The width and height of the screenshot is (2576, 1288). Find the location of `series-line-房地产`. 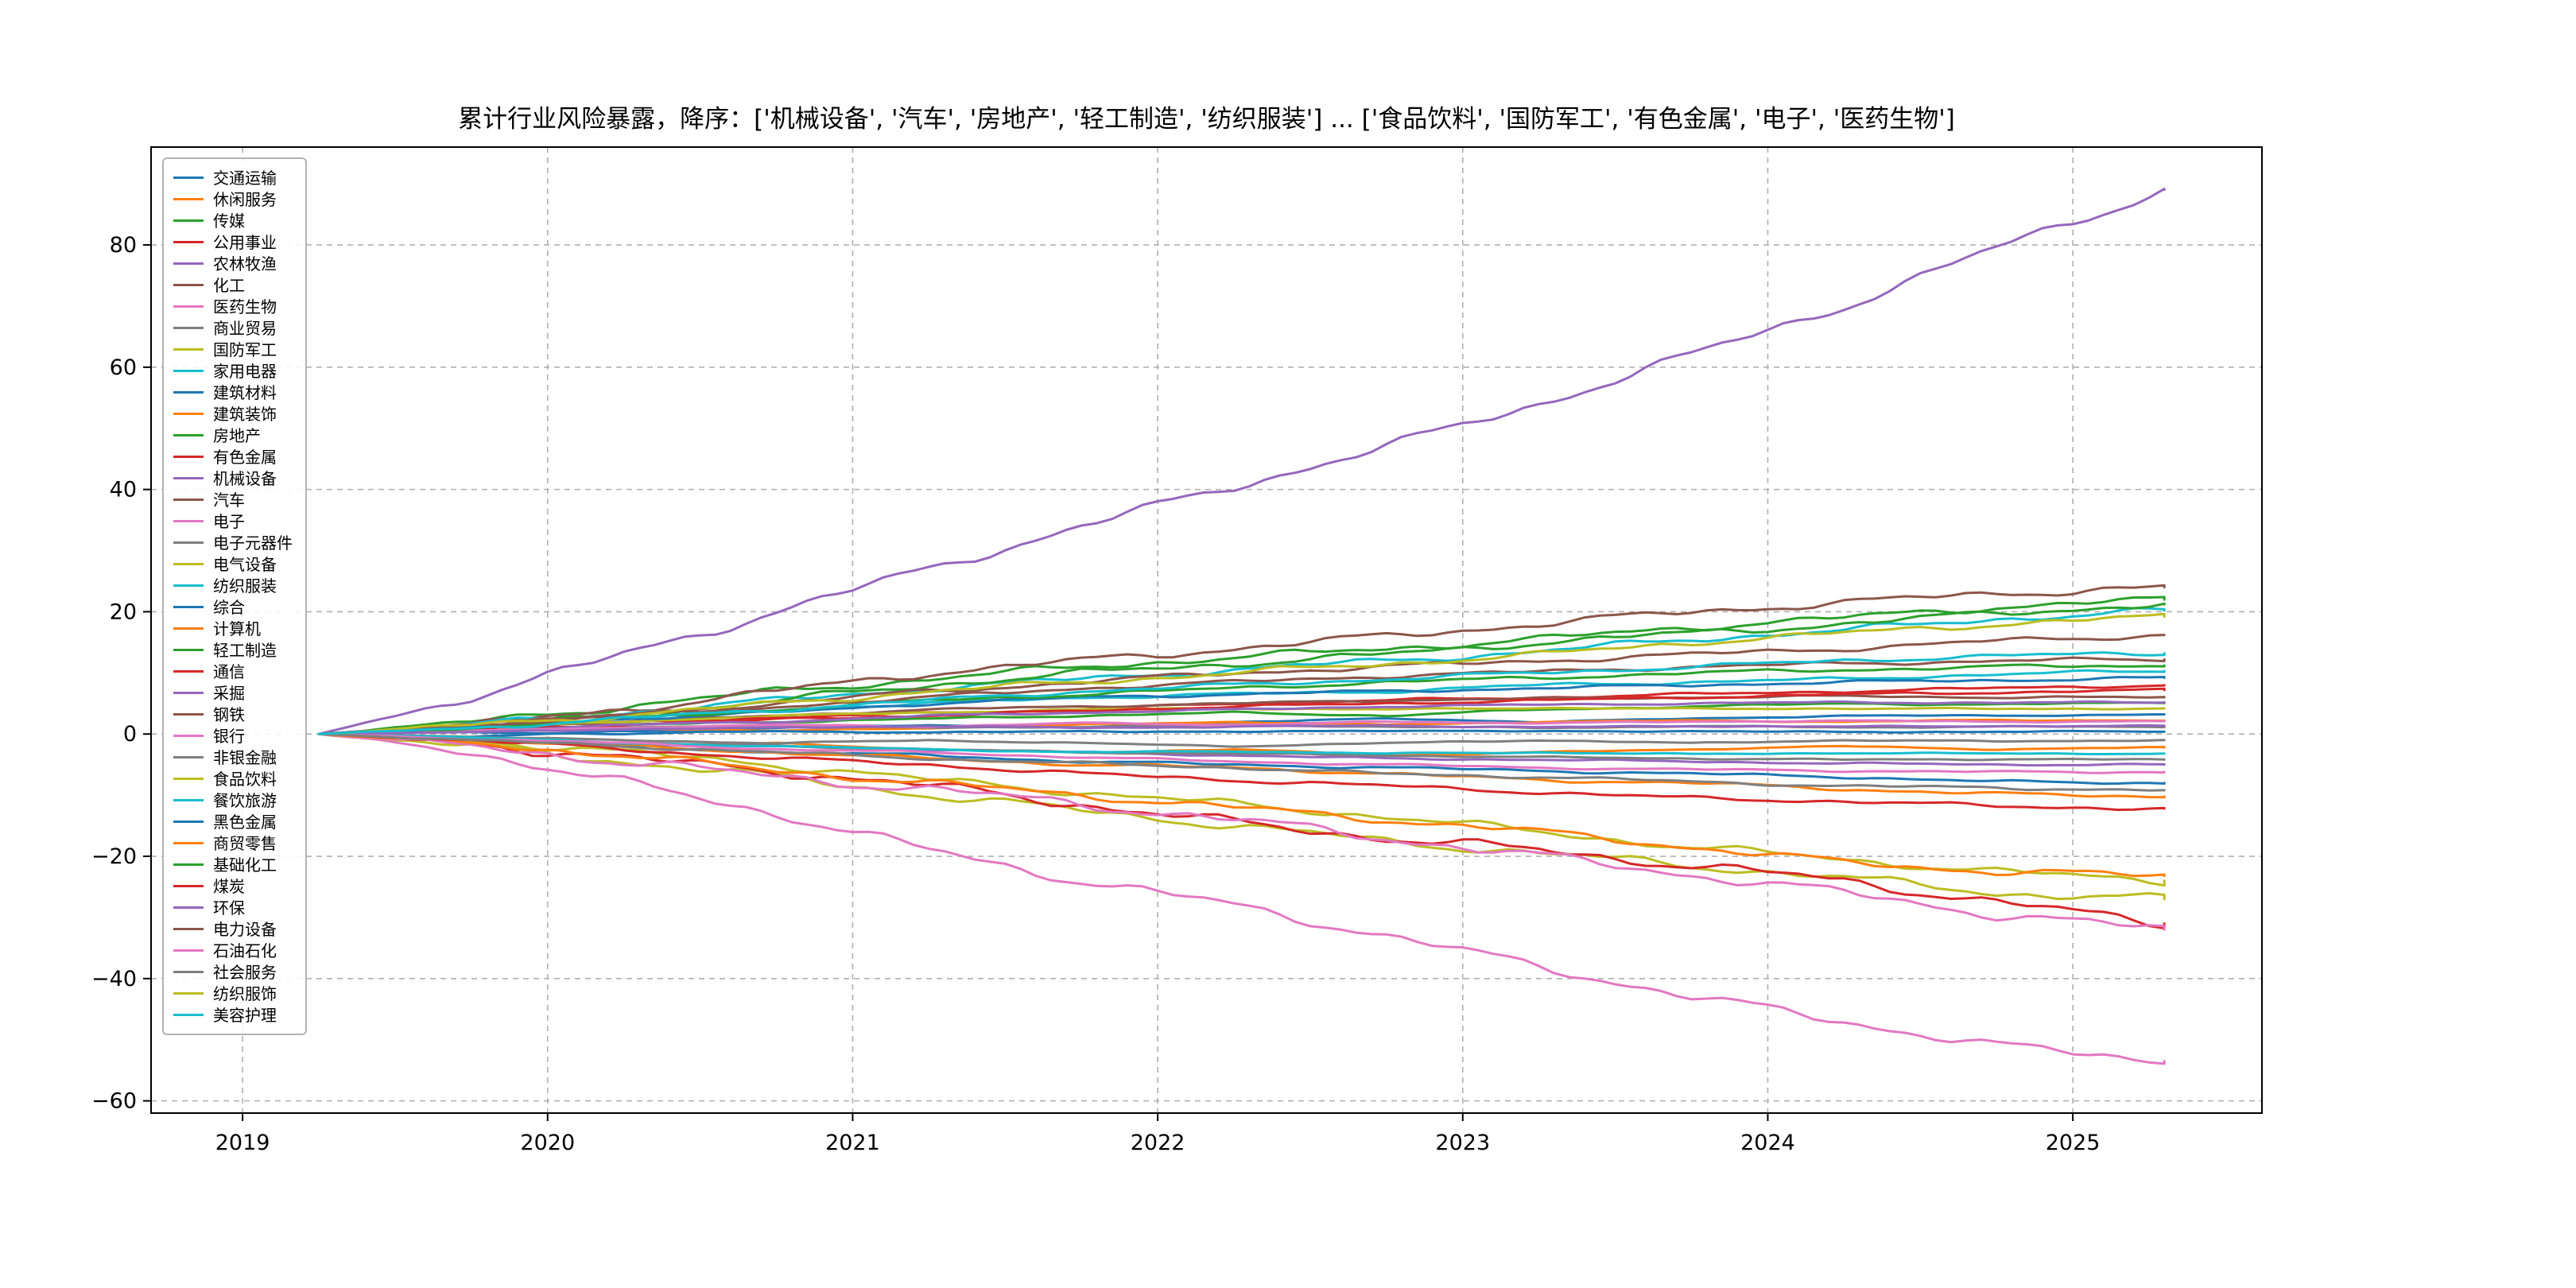

series-line-房地产 is located at coordinates (1242, 666).